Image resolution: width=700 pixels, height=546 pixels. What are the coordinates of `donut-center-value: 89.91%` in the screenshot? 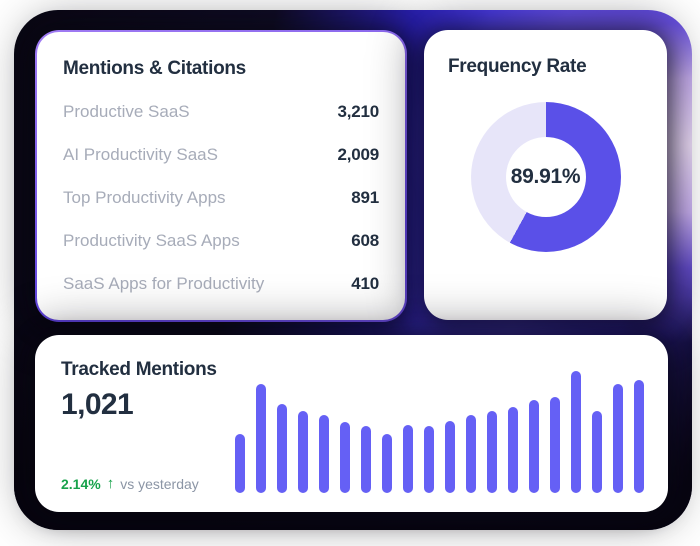 It's located at (545, 176).